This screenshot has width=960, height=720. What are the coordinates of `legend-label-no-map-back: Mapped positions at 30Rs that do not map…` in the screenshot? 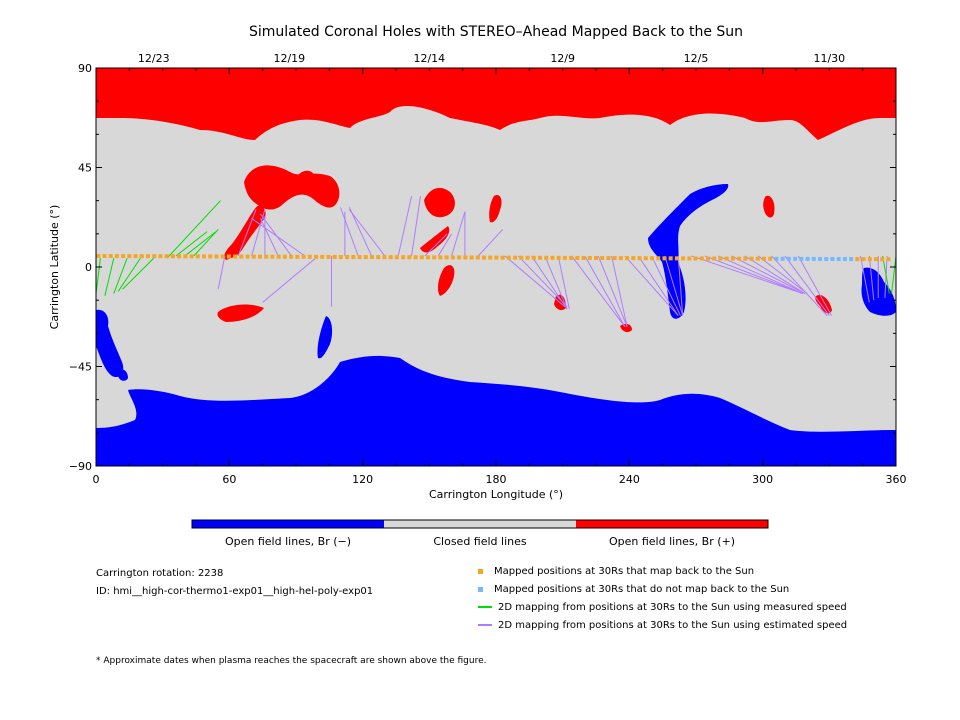 It's located at (642, 589).